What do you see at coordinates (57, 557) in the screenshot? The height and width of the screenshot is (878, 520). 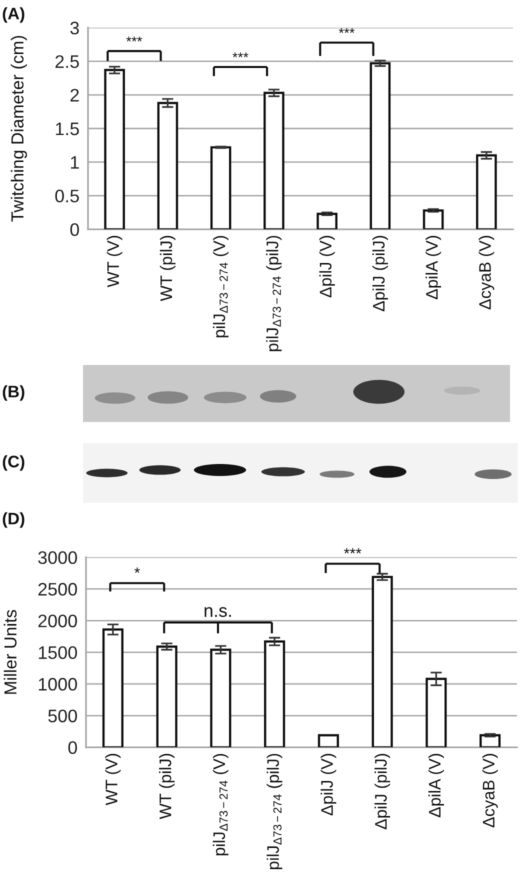 I see `y-tick-label: 3000` at bounding box center [57, 557].